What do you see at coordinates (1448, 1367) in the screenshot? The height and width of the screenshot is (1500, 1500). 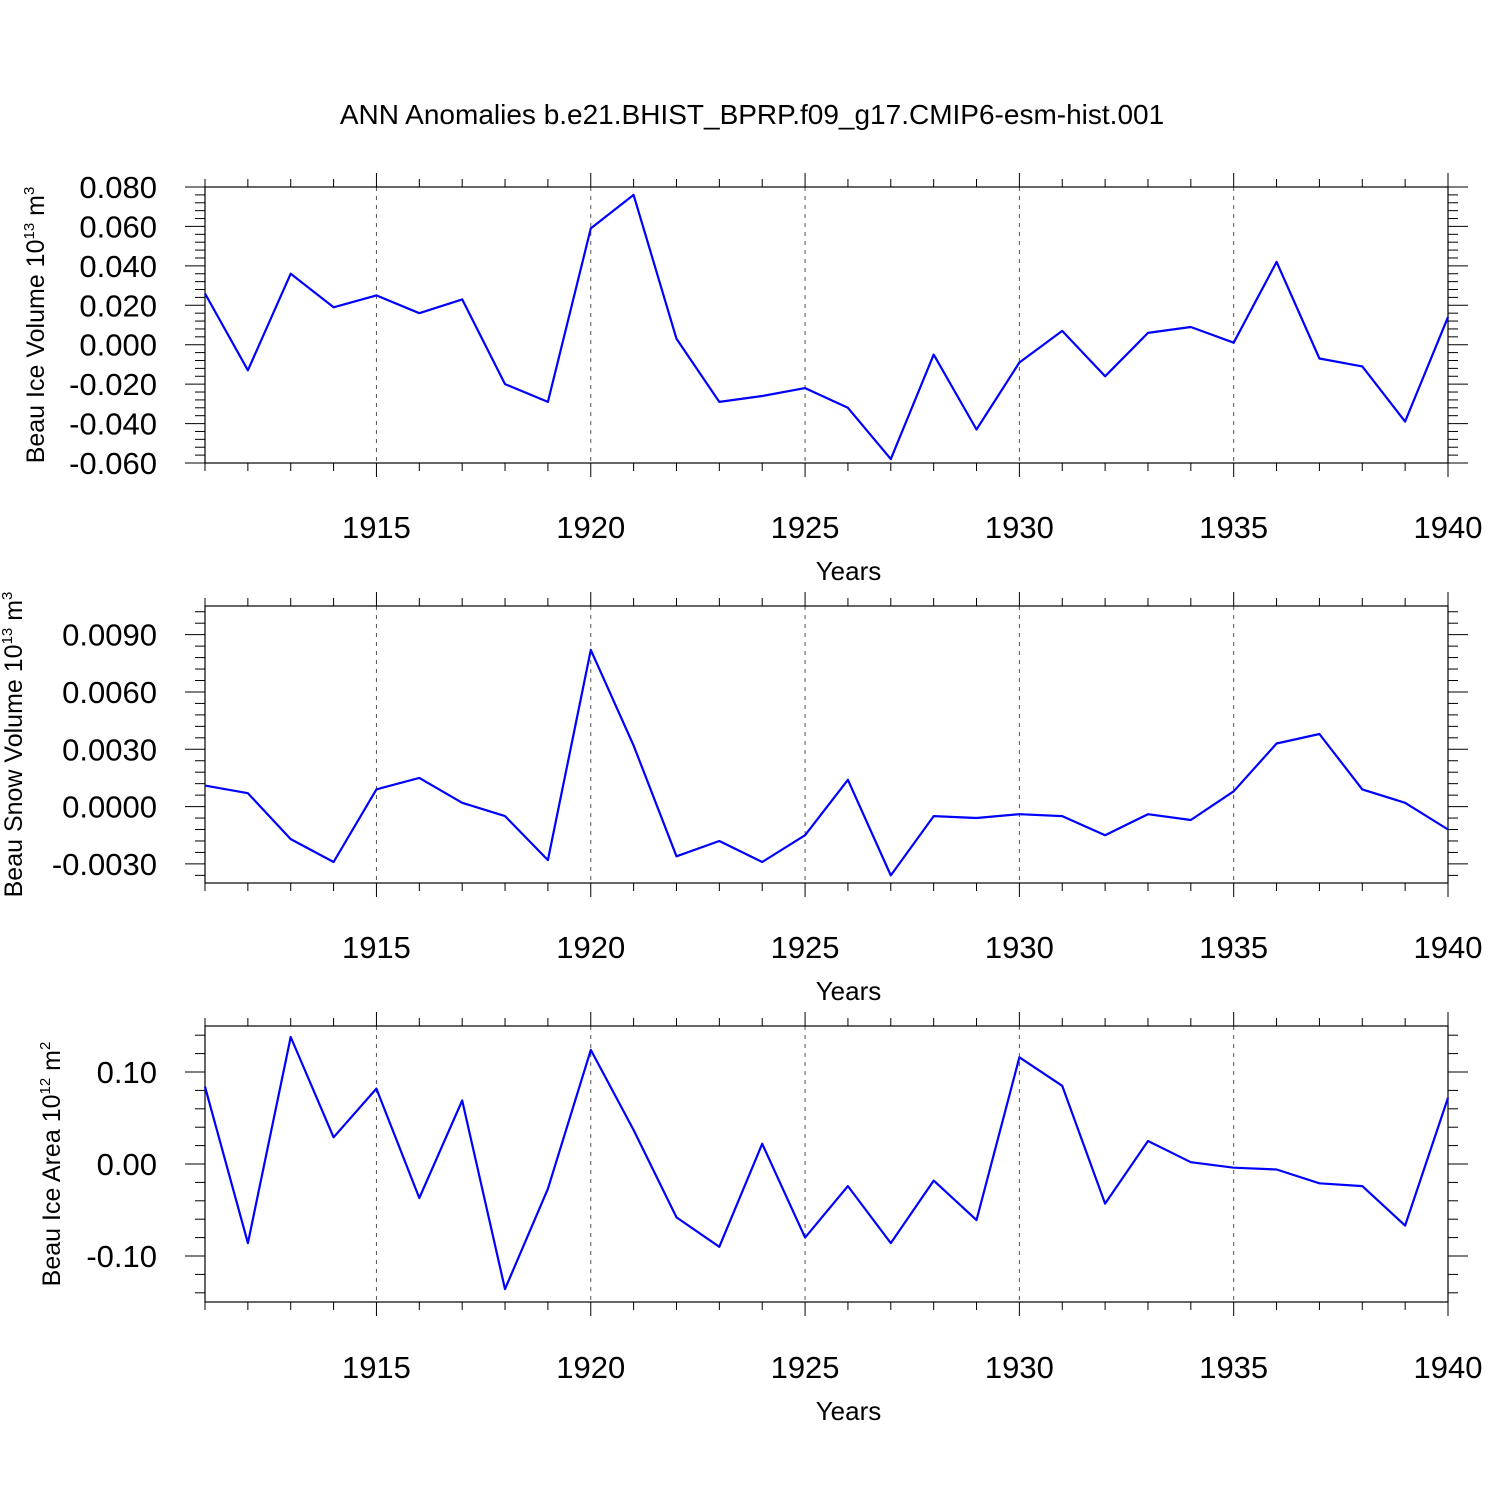 I see `x-tick-label: 1940` at bounding box center [1448, 1367].